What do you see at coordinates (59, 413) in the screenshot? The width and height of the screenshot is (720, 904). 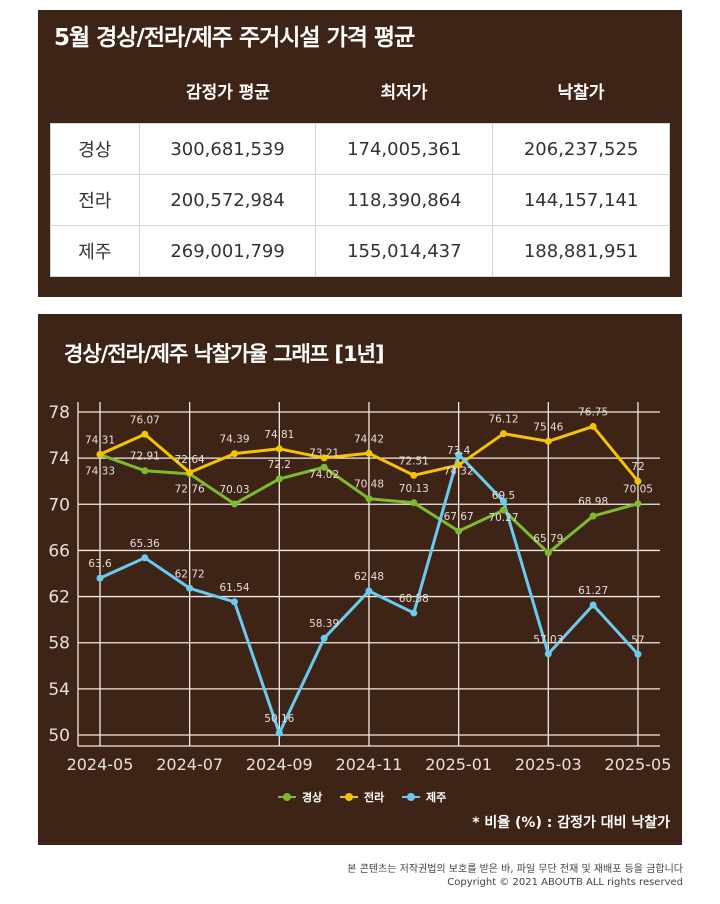 I see `y-tick-label: 78` at bounding box center [59, 413].